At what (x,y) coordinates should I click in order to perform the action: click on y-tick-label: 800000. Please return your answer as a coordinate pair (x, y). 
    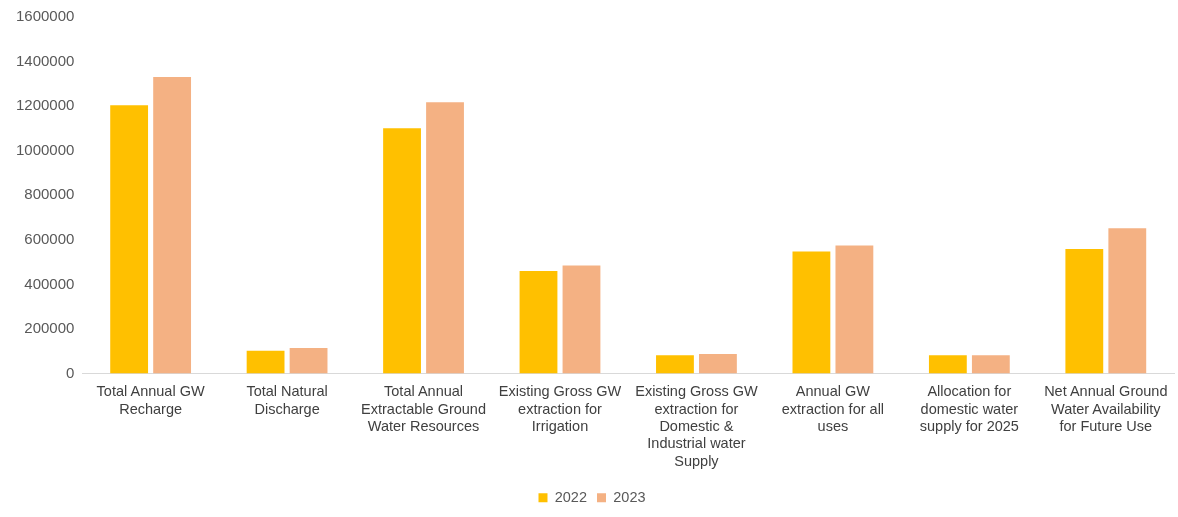
    Looking at the image, I should click on (49, 194).